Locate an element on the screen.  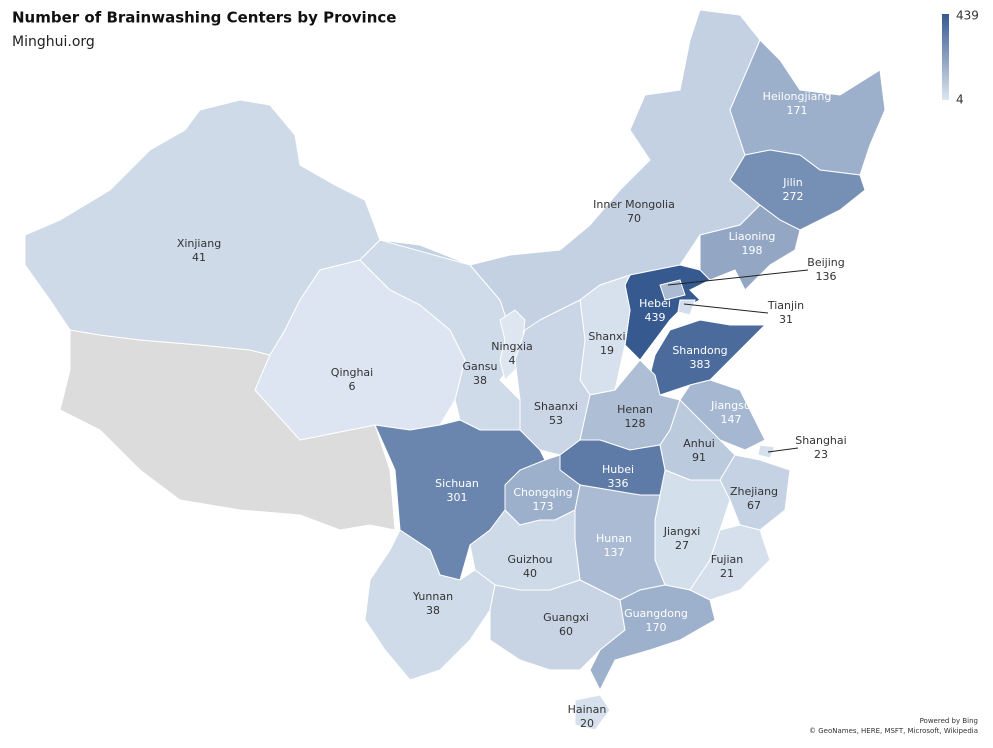
province-name: Hunan is located at coordinates (614, 538).